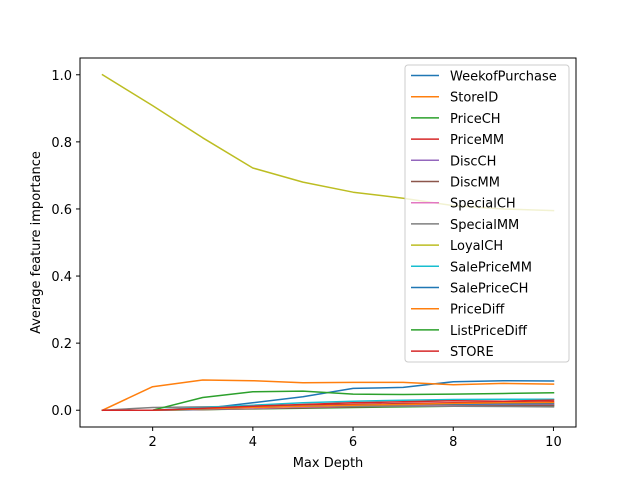 The image size is (640, 480). Describe the element at coordinates (61, 411) in the screenshot. I see `y-tick-label: 0.0` at that location.